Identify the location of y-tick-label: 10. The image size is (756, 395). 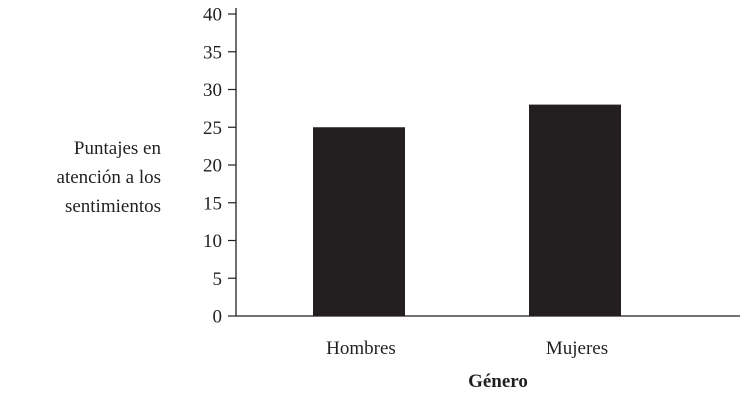
(212, 241).